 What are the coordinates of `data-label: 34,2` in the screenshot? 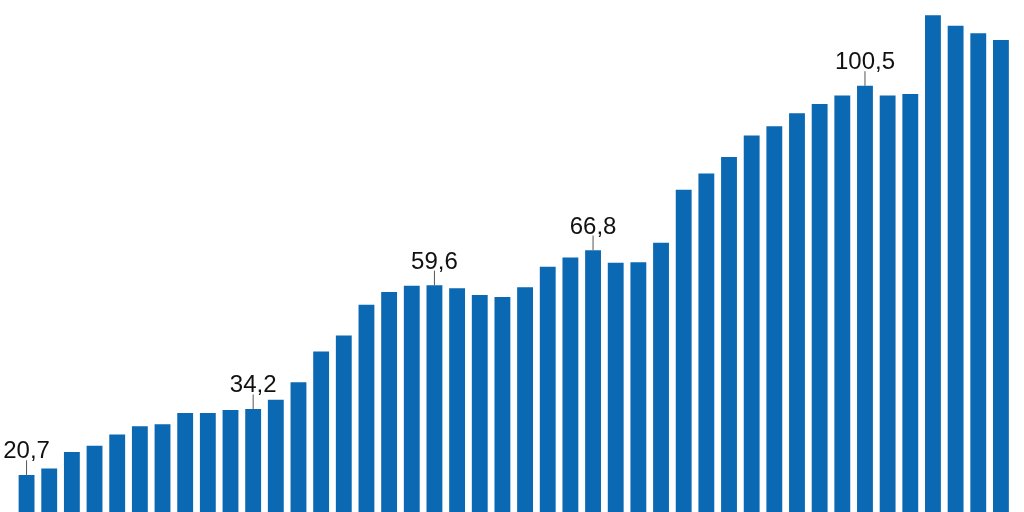 It's located at (253, 384).